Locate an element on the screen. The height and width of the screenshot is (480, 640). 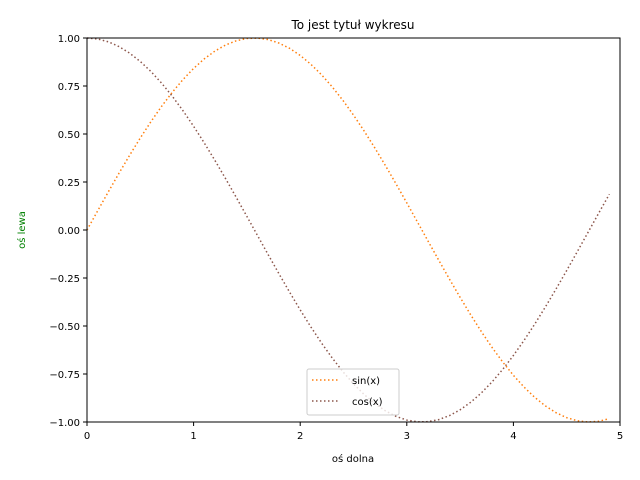
legend-box is located at coordinates (353, 392).